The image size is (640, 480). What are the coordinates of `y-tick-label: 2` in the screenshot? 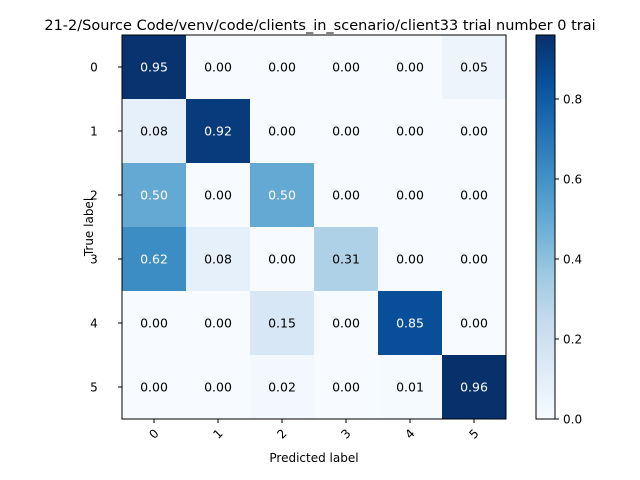 It's located at (94, 196).